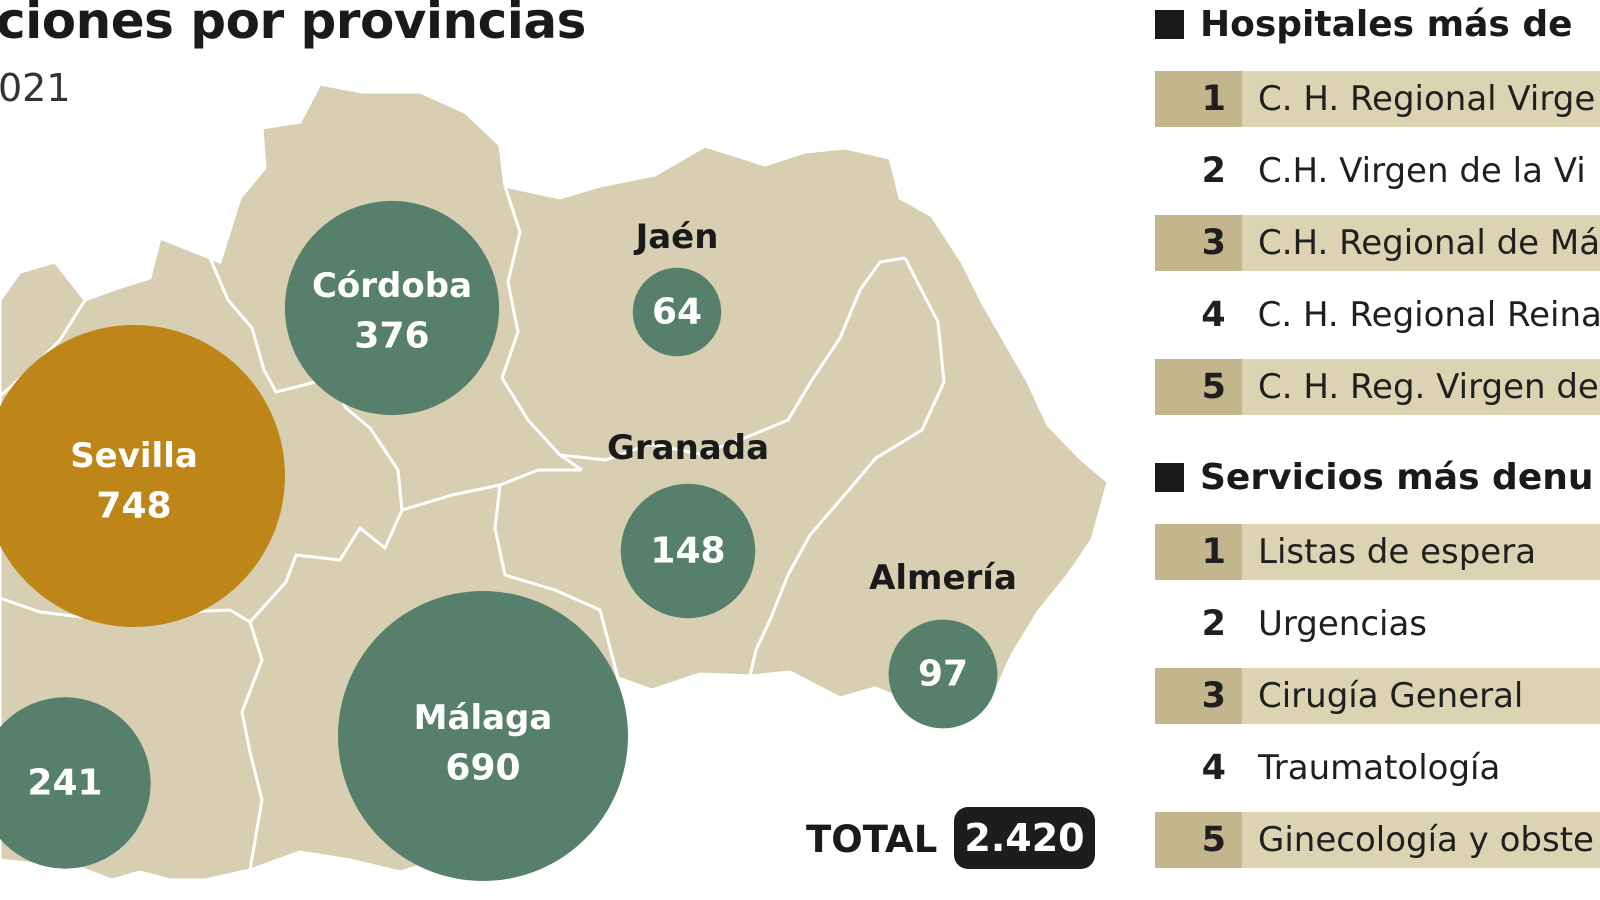 The width and height of the screenshot is (1600, 900). Describe the element at coordinates (293, 25) in the screenshot. I see `page-title: ciones por provincias` at that location.